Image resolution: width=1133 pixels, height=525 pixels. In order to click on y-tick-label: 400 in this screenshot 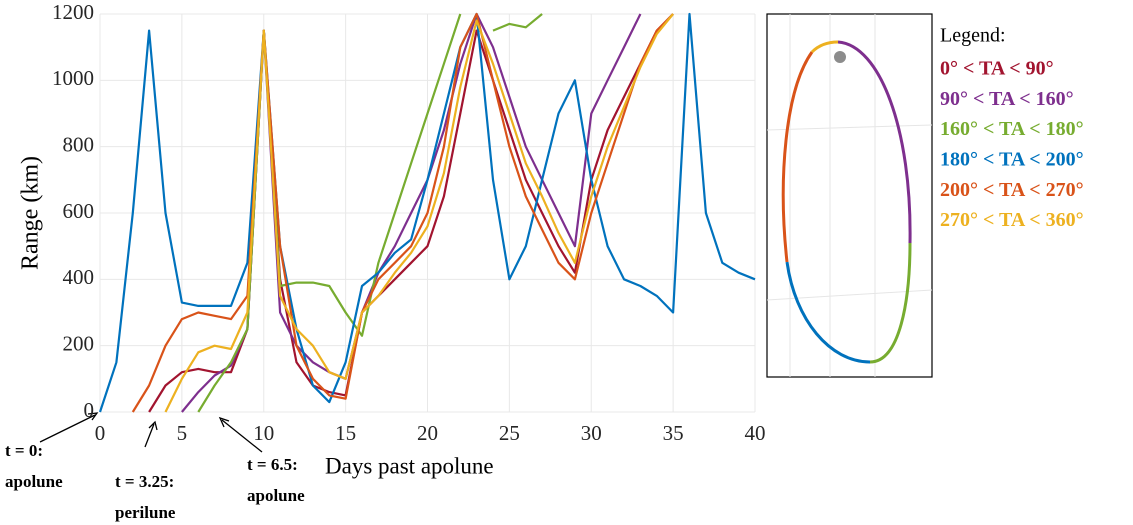, I will do `click(79, 277)`.